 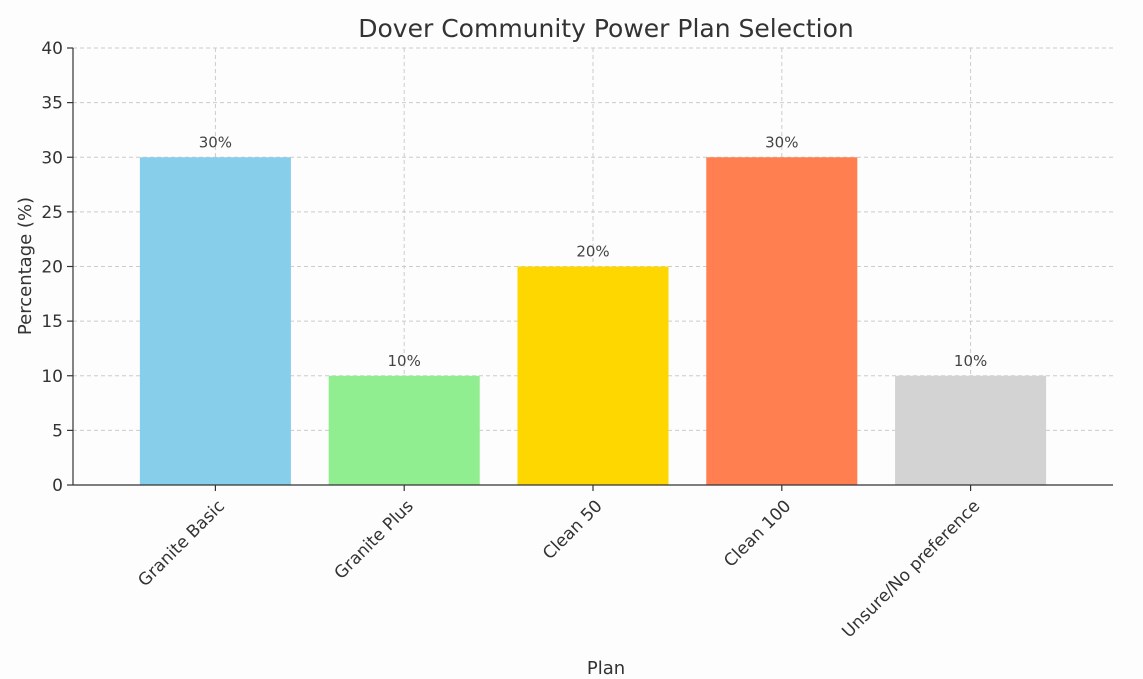 I want to click on y-tick-label: 15, so click(x=52, y=322).